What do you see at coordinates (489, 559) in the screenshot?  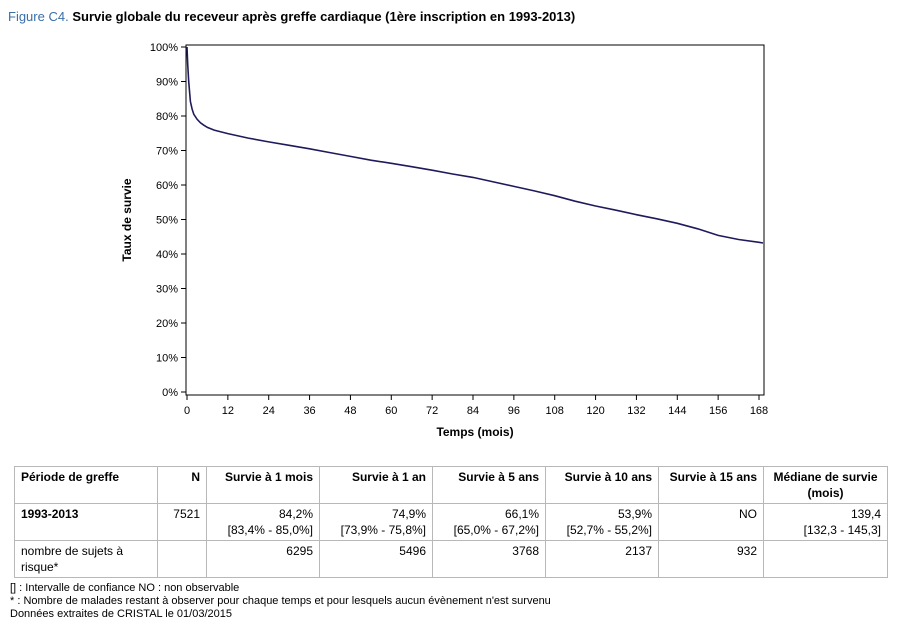 I see `cell-at-risk-5y: 3768` at bounding box center [489, 559].